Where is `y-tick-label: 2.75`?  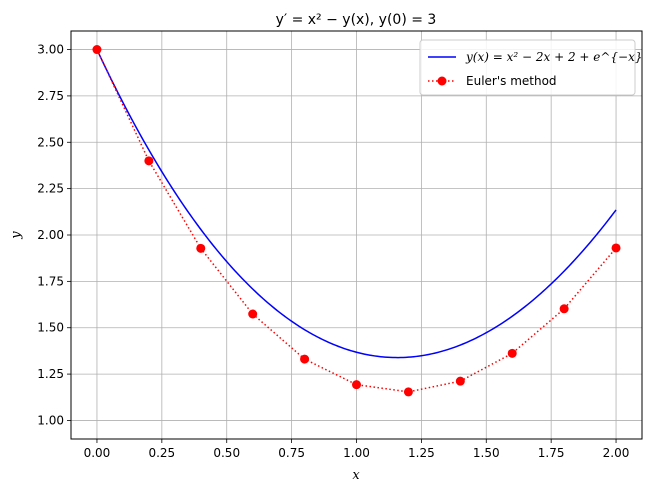 y-tick-label: 2.75 is located at coordinates (50, 96).